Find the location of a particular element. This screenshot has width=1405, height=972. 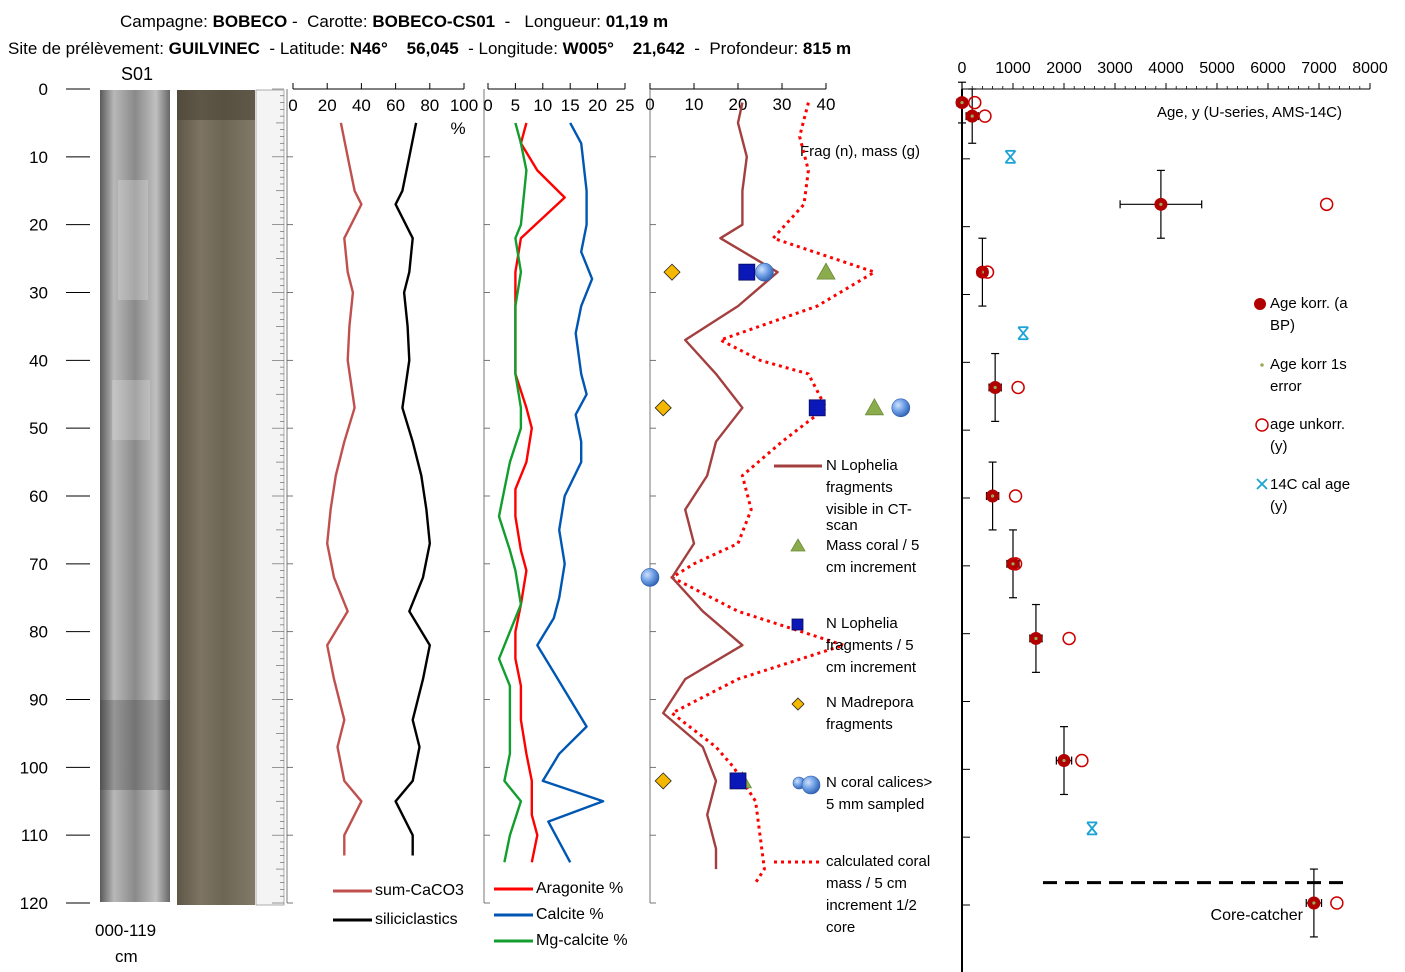

series-calcite is located at coordinates (570, 492).